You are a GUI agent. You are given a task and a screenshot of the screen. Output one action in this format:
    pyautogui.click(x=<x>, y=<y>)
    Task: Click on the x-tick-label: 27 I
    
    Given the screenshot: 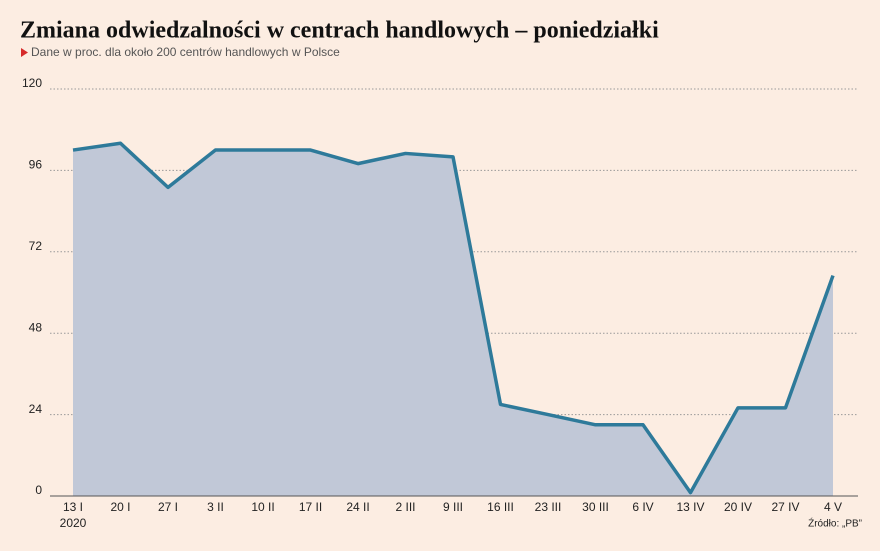 What is the action you would take?
    pyautogui.click(x=168, y=507)
    